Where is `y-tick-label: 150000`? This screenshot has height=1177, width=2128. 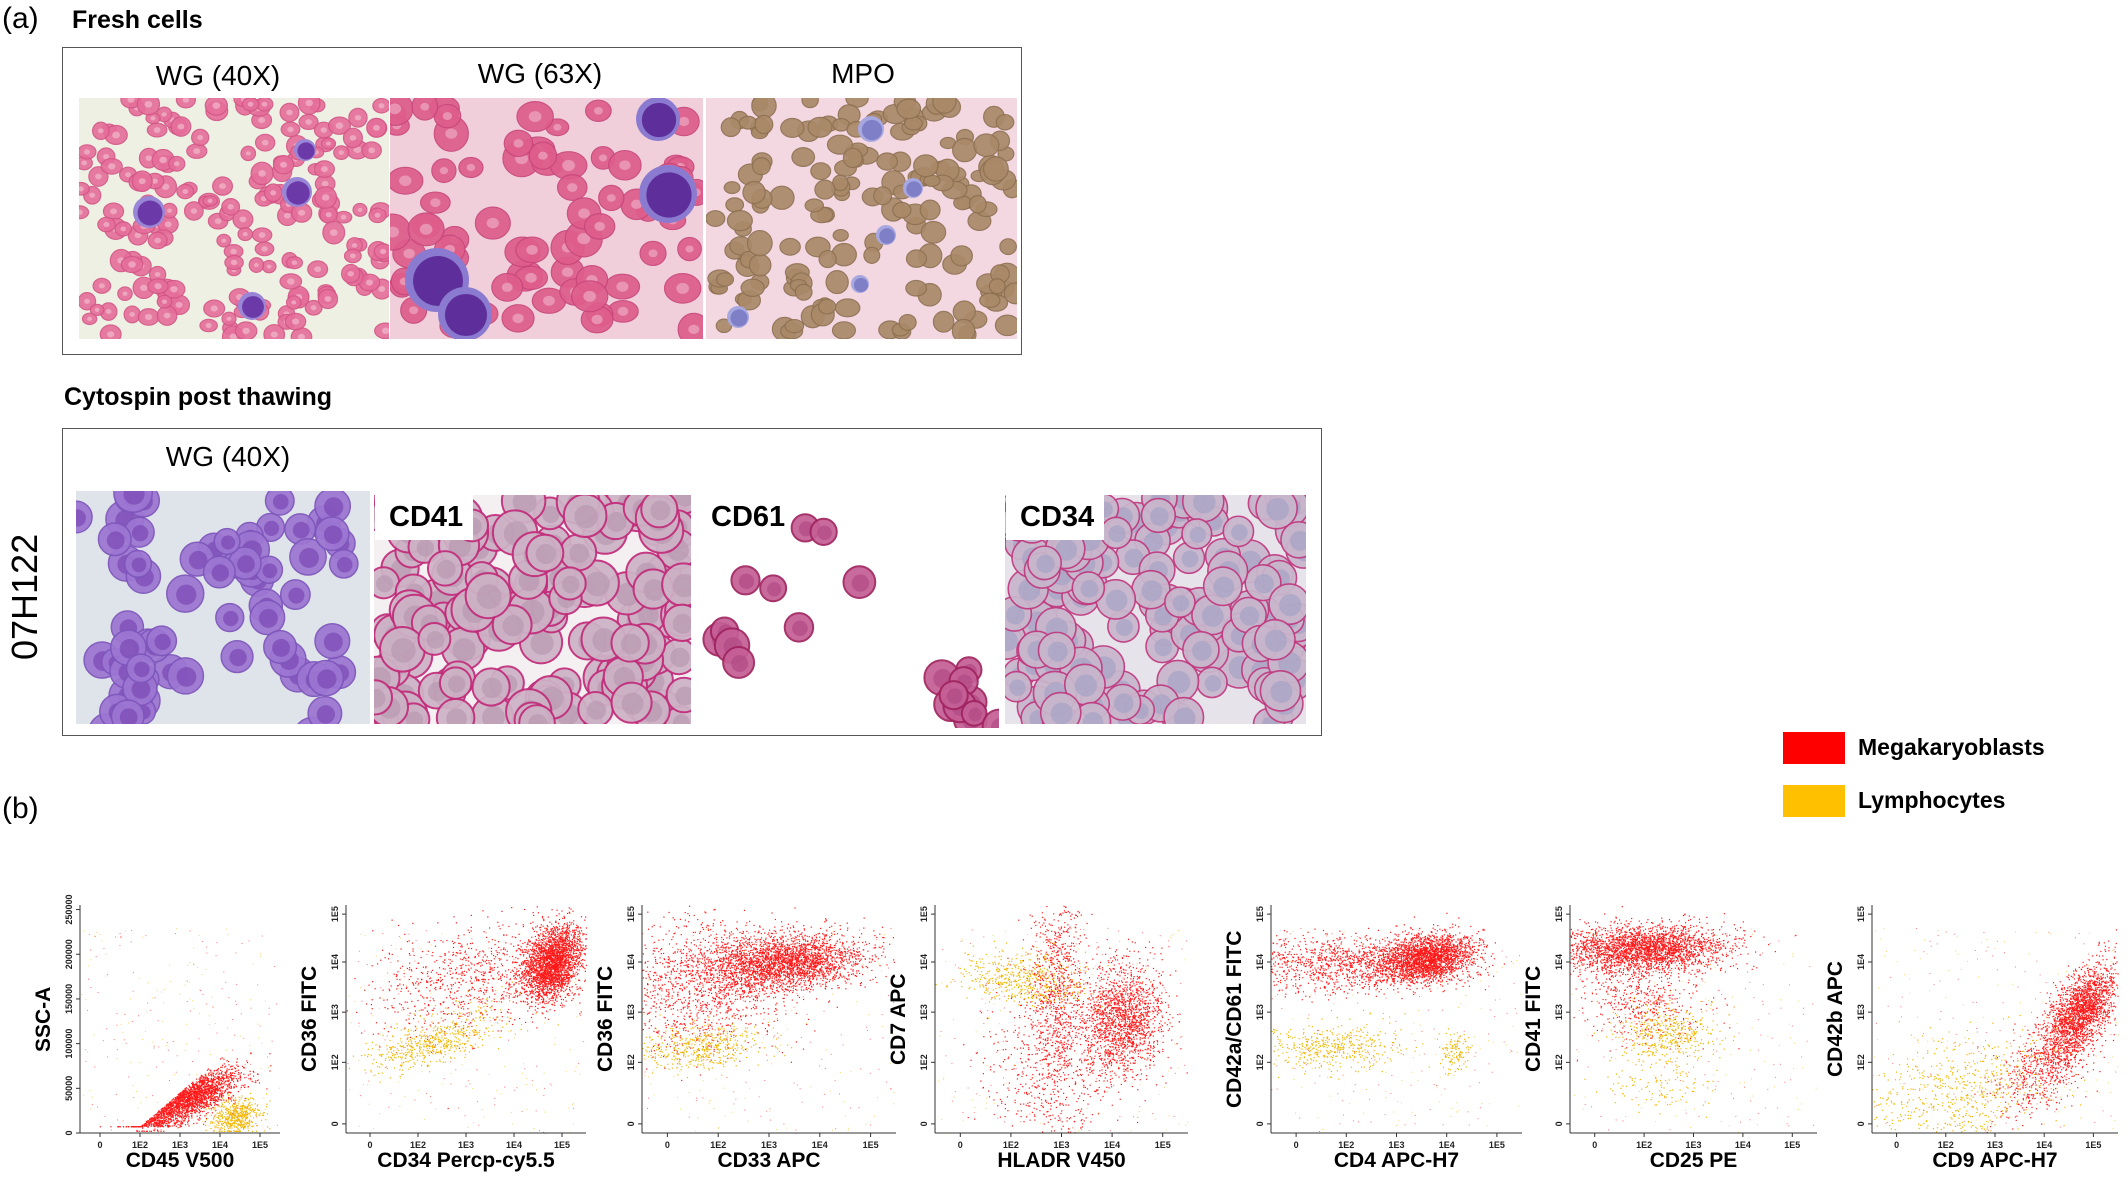 y-tick-label: 150000 is located at coordinates (69, 999).